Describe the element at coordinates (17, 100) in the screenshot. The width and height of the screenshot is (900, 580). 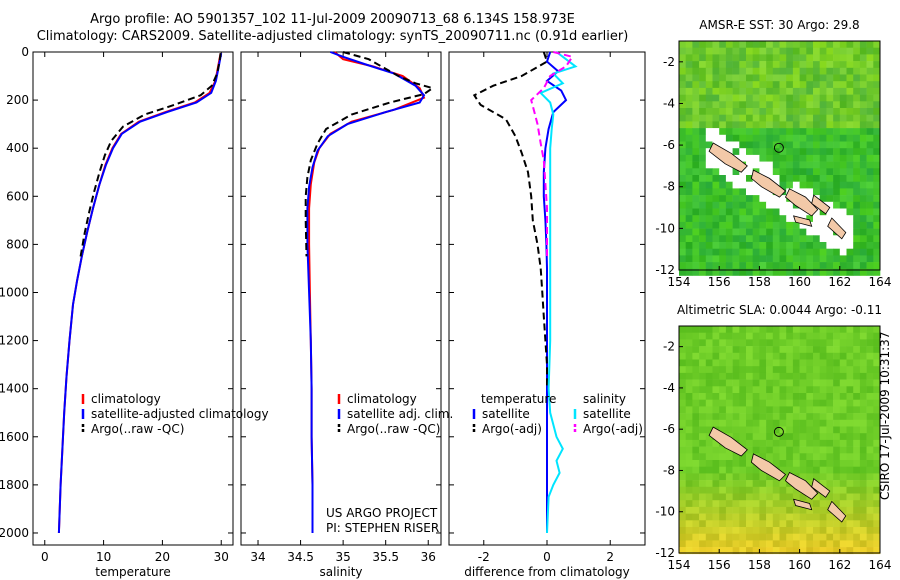
I see `y-tick-label: 200` at that location.